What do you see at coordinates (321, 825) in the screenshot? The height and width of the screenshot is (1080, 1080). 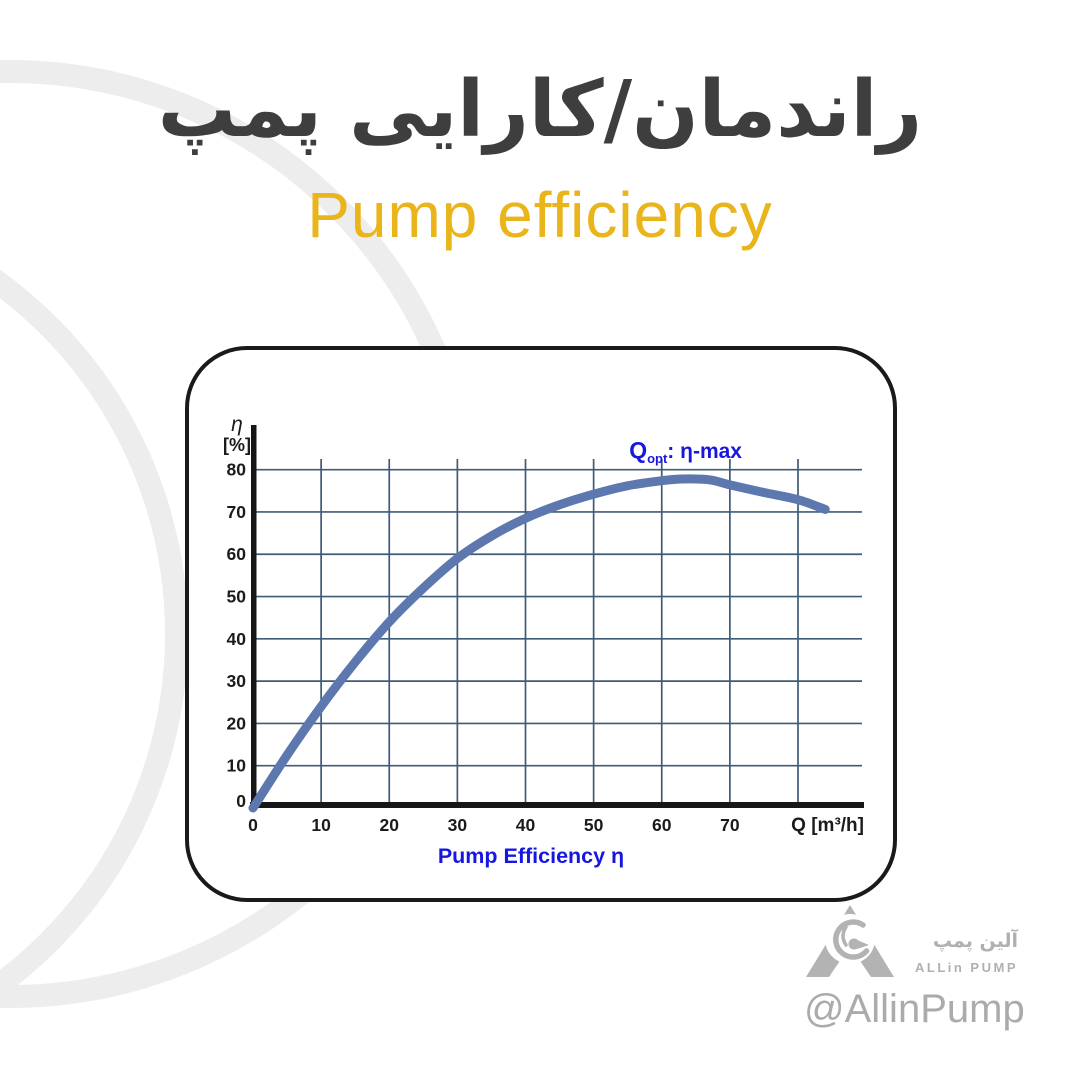 I see `x-tick-label: 10` at bounding box center [321, 825].